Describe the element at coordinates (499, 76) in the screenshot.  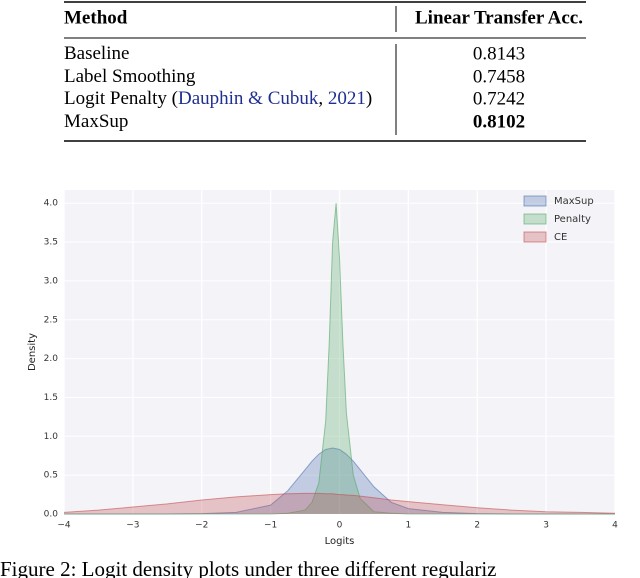
I see `accuracy-cell: 0.7458` at that location.